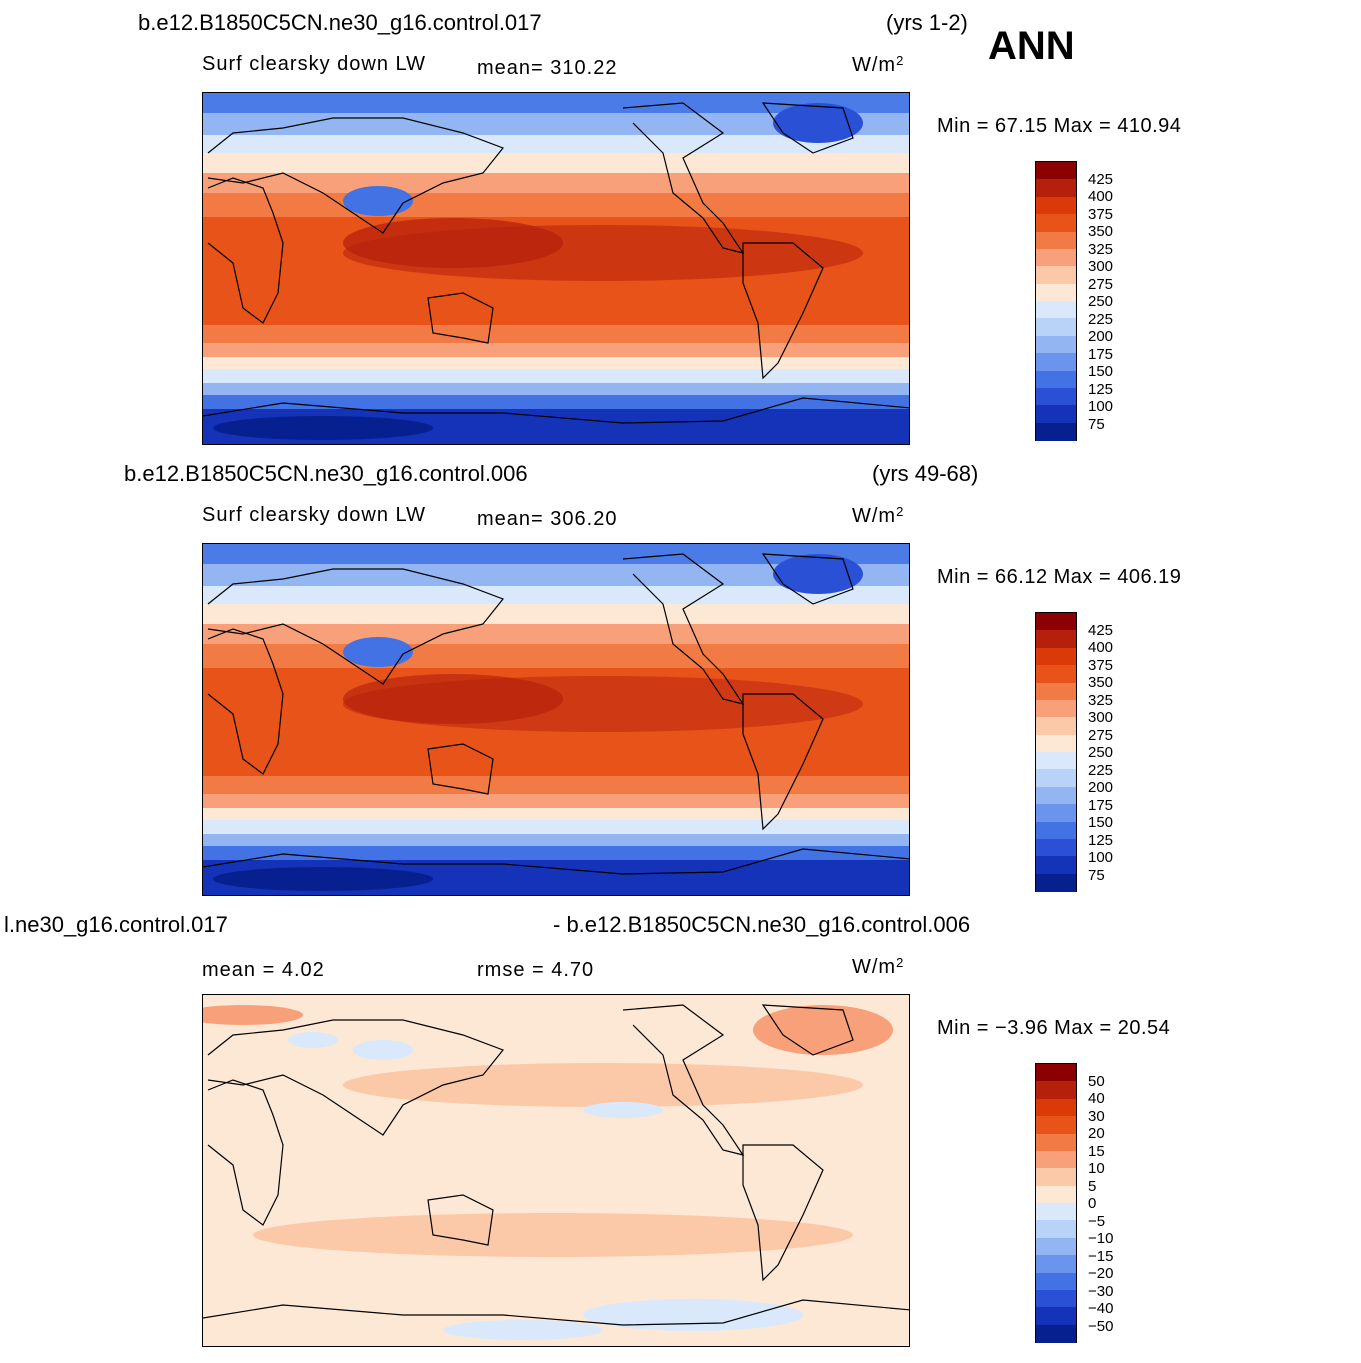 This screenshot has width=1361, height=1363. I want to click on panel2-tick: 300, so click(1101, 717).